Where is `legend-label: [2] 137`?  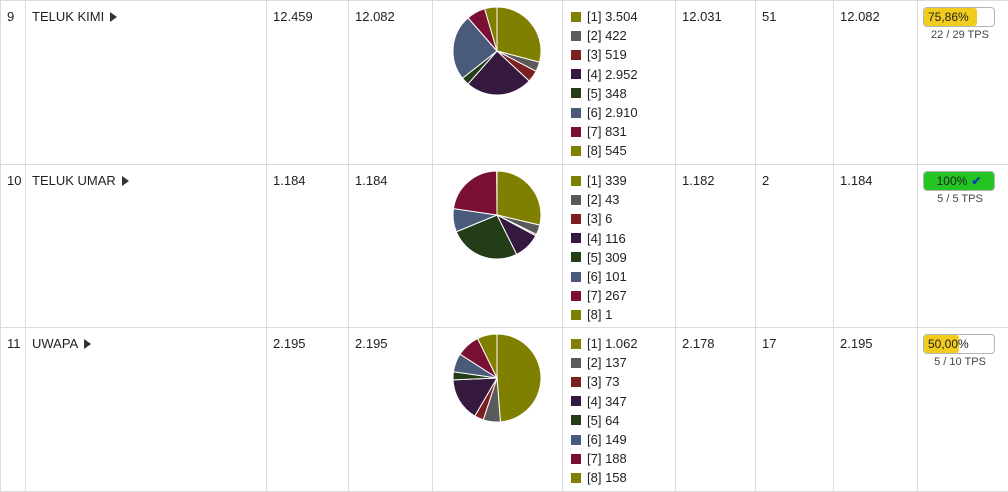 legend-label: [2] 137 is located at coordinates (607, 362).